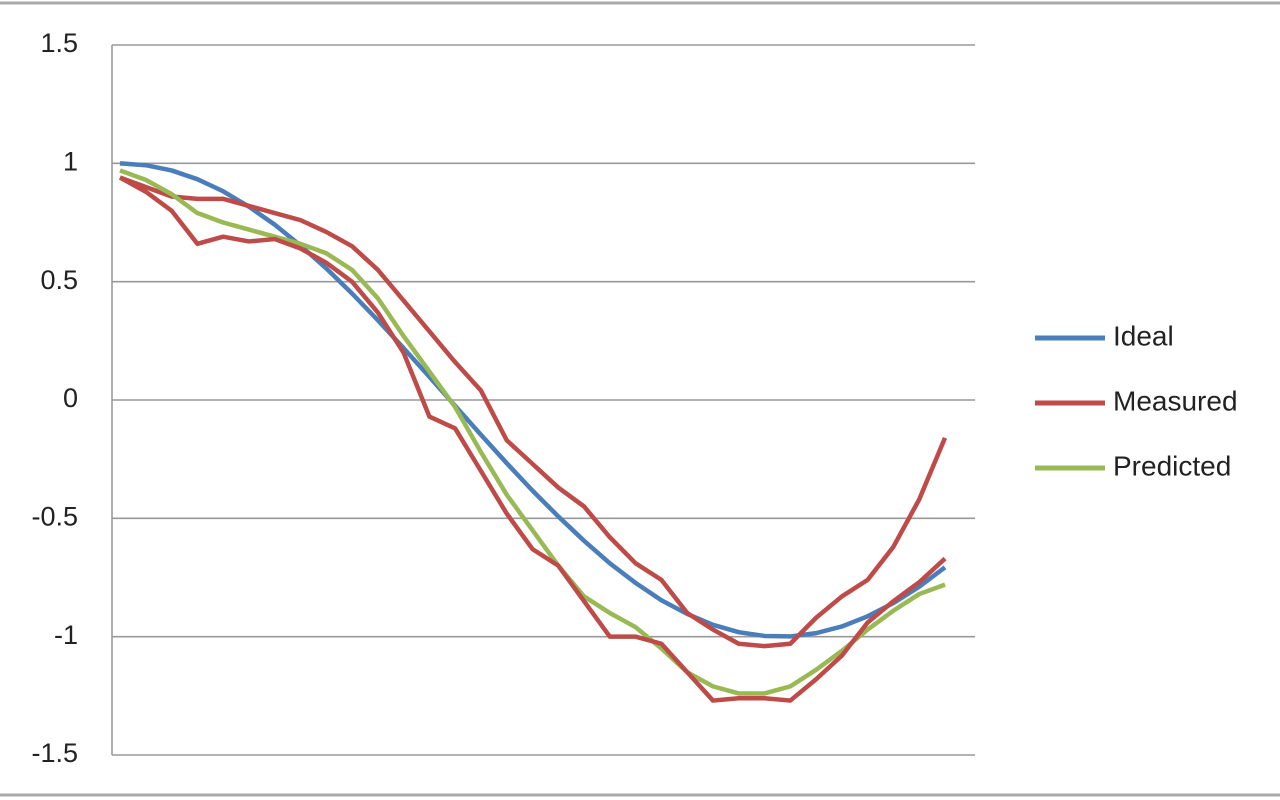  What do you see at coordinates (59, 280) in the screenshot?
I see `y-tick-label: 0.5` at bounding box center [59, 280].